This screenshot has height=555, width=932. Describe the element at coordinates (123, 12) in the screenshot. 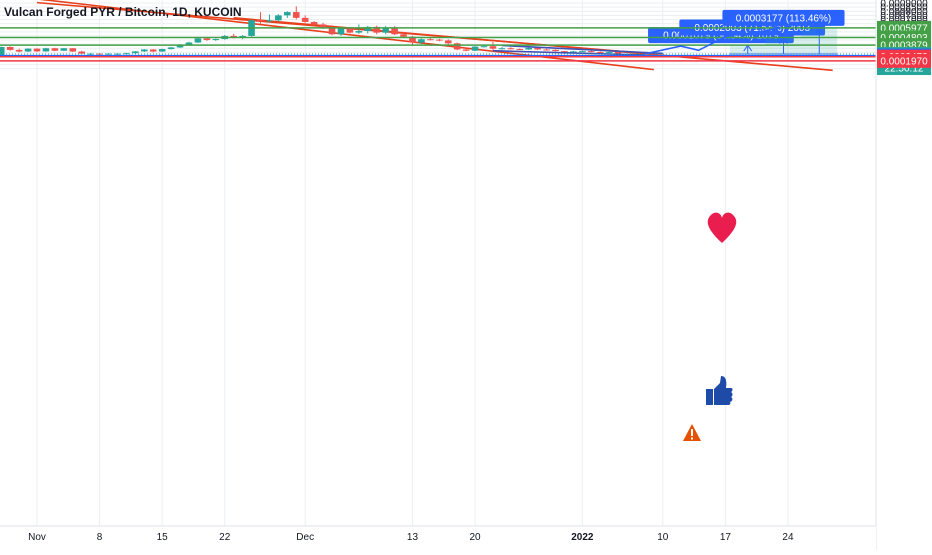

I see `chart-title: Vulcan Forged PYR / Bitcoin, 1D, KUCOIN` at that location.